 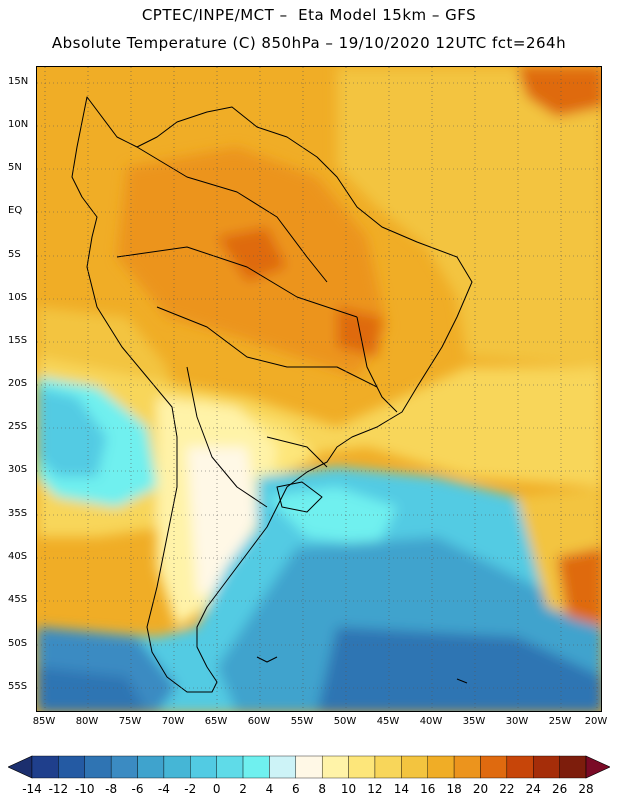 What do you see at coordinates (517, 721) in the screenshot?
I see `lon-label: 30W` at bounding box center [517, 721].